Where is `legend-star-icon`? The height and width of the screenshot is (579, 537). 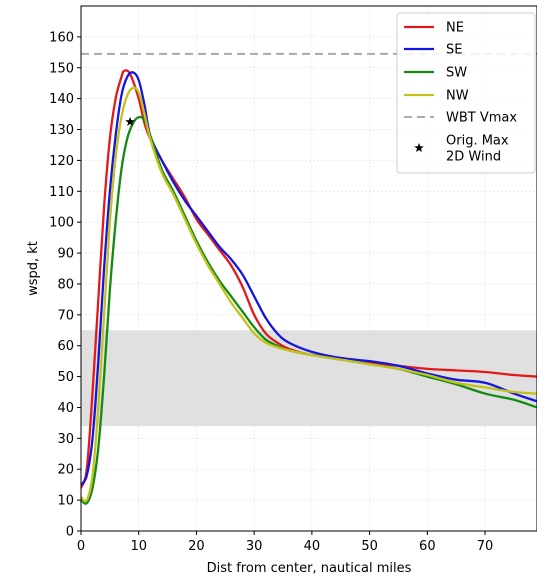
legend-star-icon is located at coordinates (419, 148).